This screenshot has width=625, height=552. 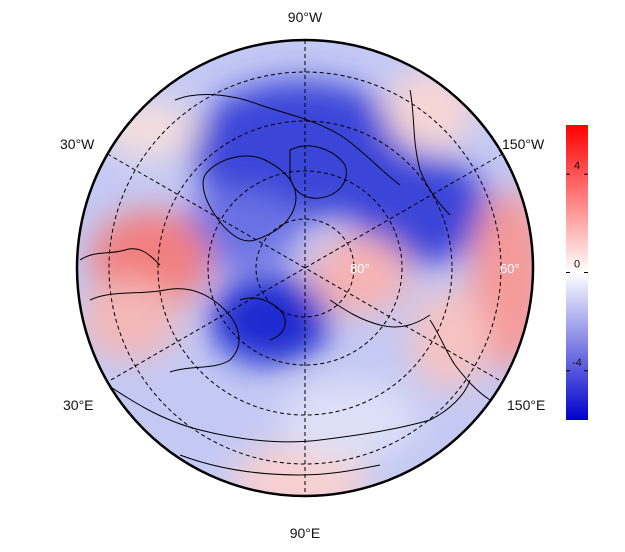 I want to click on lon-label-top: 90°W, so click(x=305, y=17).